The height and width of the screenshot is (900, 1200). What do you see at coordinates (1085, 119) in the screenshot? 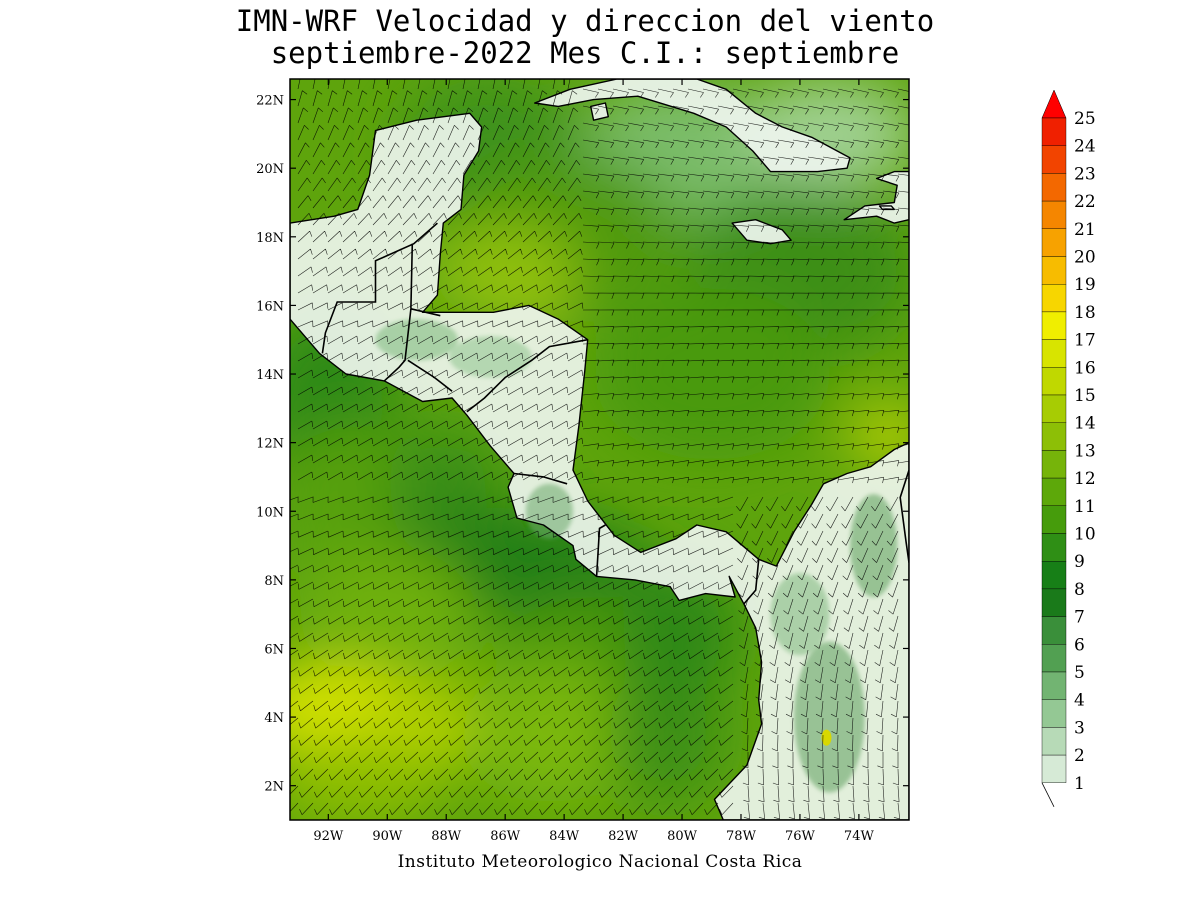
I see `colorbar-label: 25` at bounding box center [1085, 119].